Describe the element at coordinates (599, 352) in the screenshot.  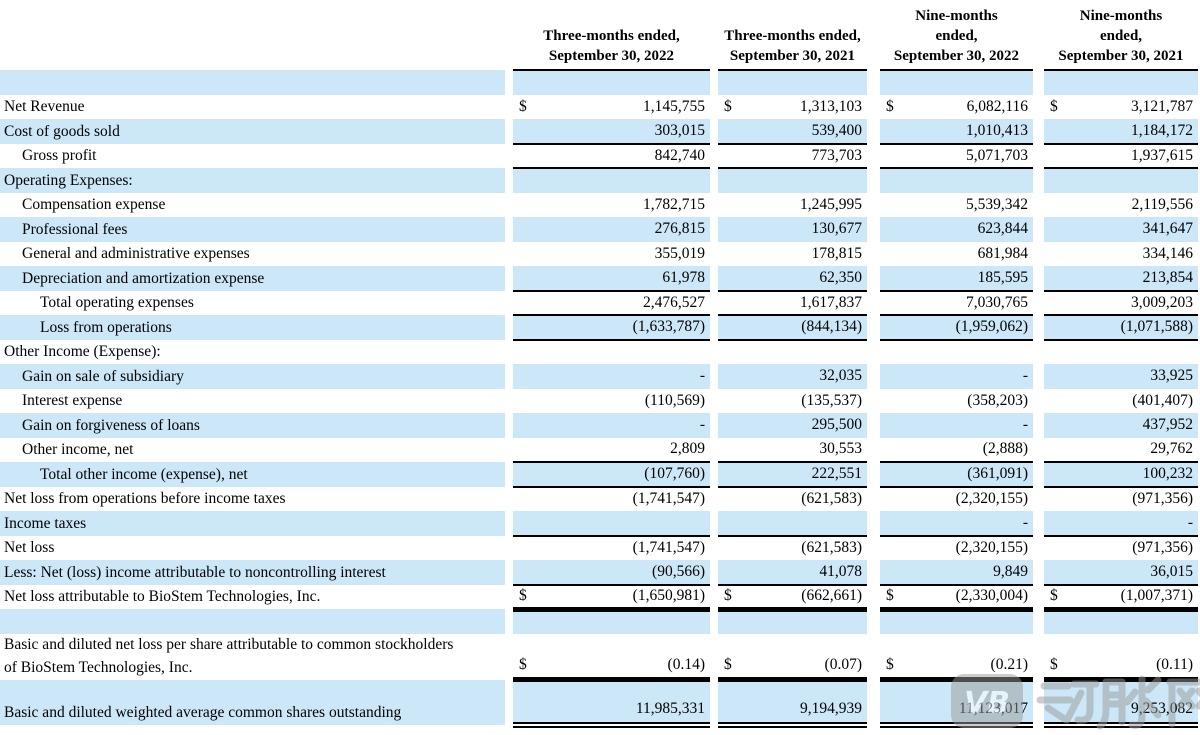
I see `table-row: Other Income (Expense):` at that location.